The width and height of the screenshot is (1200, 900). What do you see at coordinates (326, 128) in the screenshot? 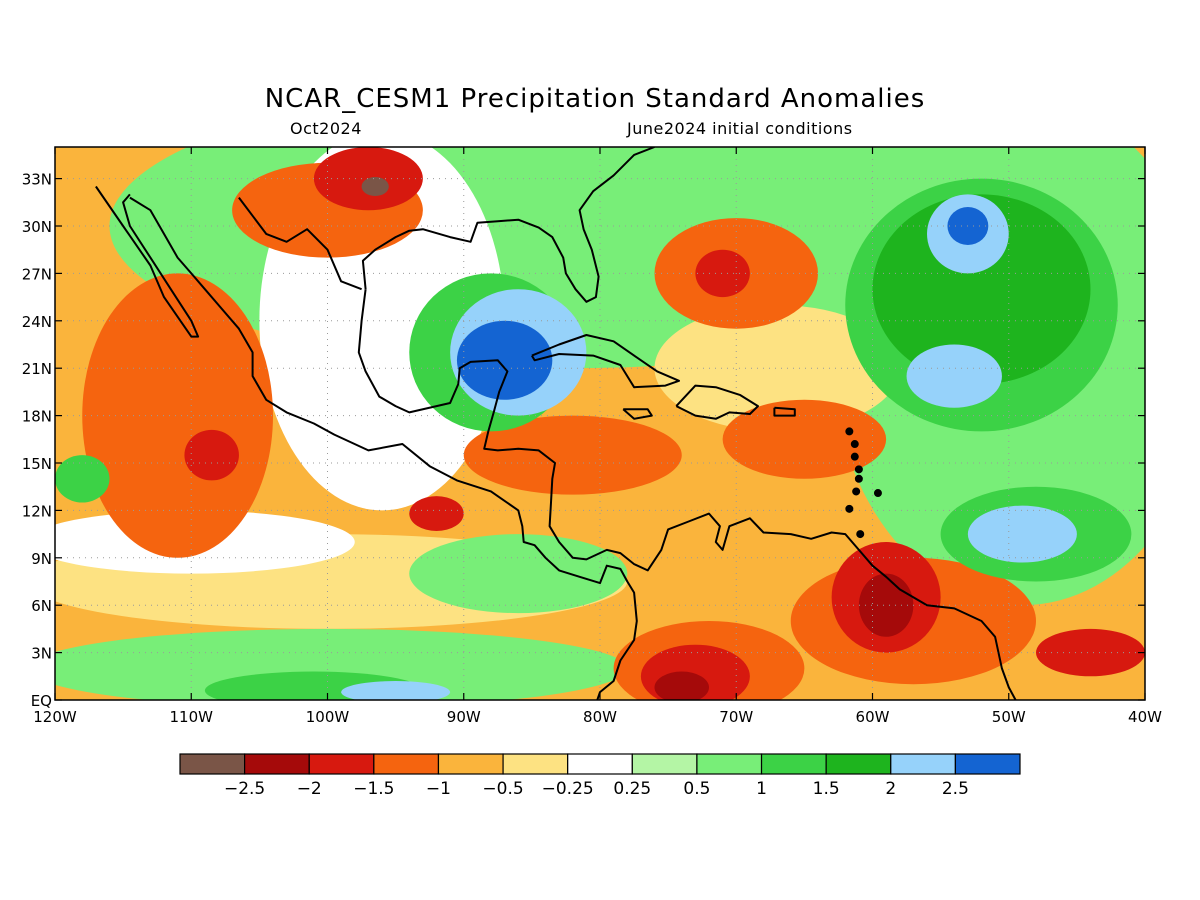
I see `valid-month-label: Oct2024` at bounding box center [326, 128].